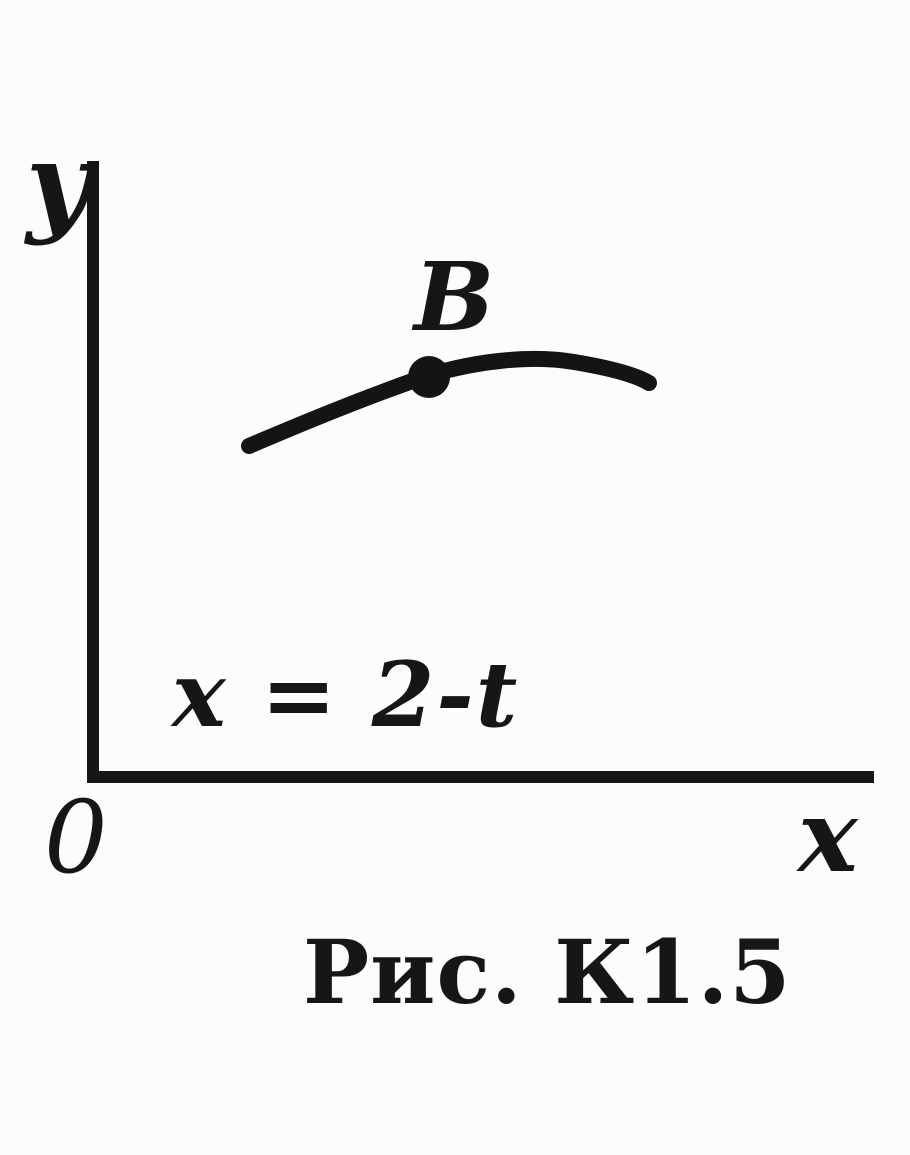  What do you see at coordinates (346, 695) in the screenshot?
I see `equation-label: x = 2-t` at bounding box center [346, 695].